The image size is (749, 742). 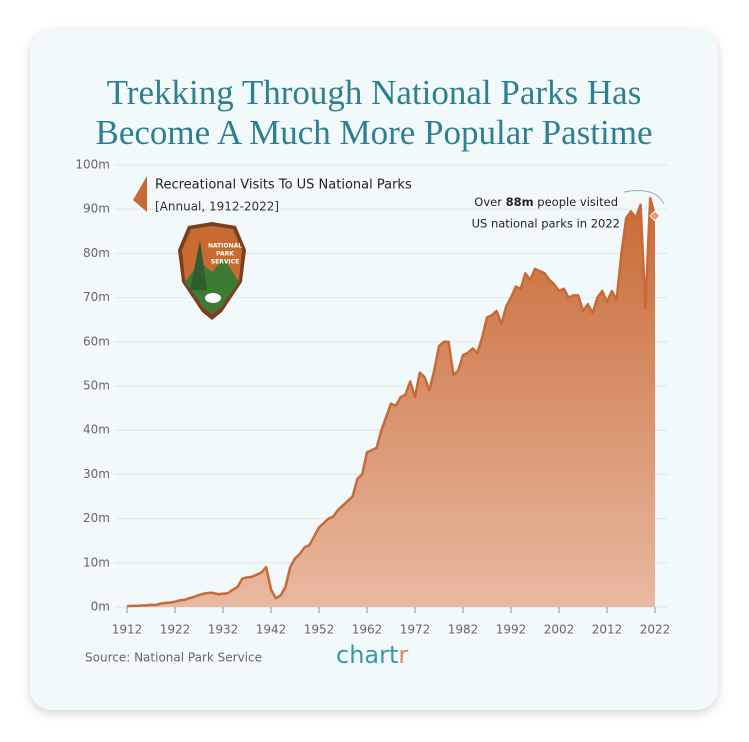 What do you see at coordinates (520, 202) in the screenshot?
I see `annotation-text: 88m` at bounding box center [520, 202].